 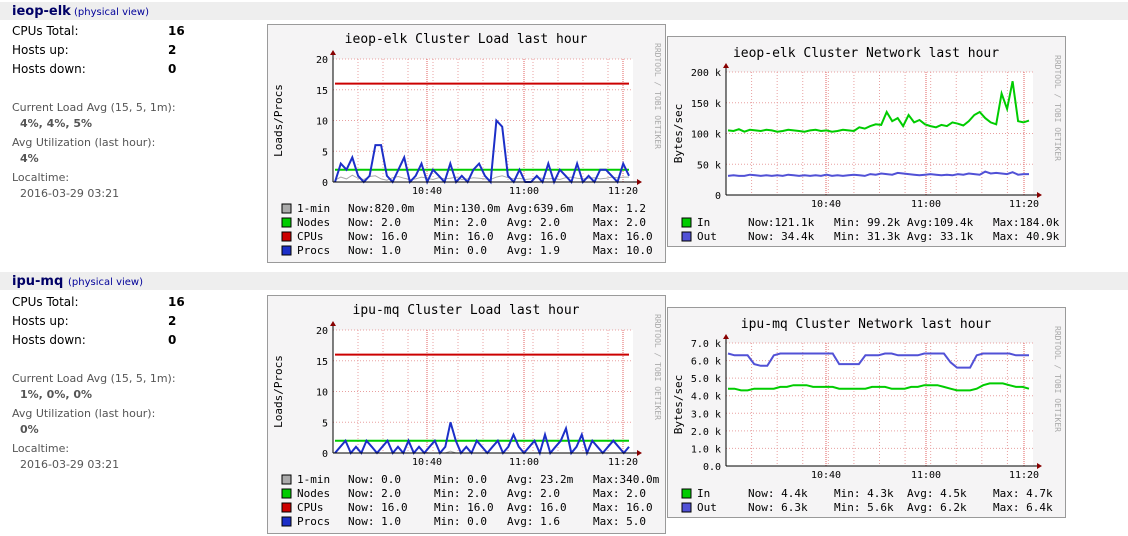 What do you see at coordinates (706, 432) in the screenshot?
I see `y-tick-label: 2.0 k` at bounding box center [706, 432].